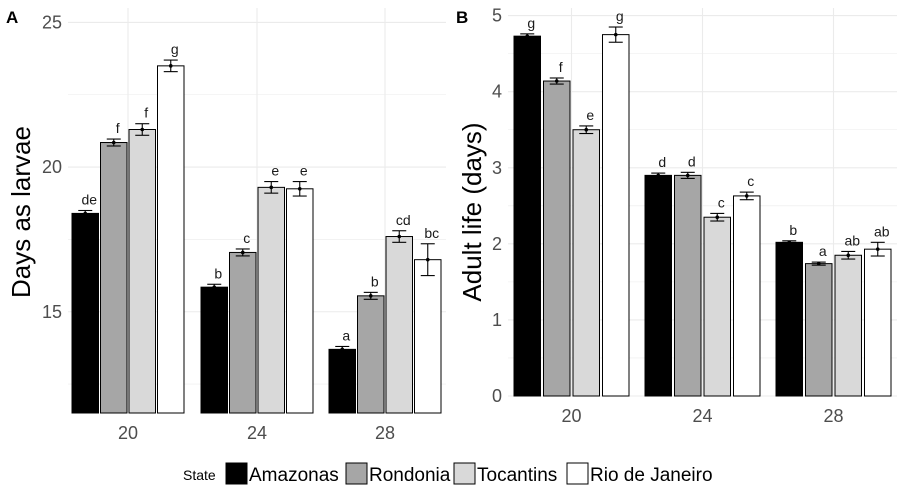  I want to click on legend-item-tocantins: Tocantins, so click(505, 474).